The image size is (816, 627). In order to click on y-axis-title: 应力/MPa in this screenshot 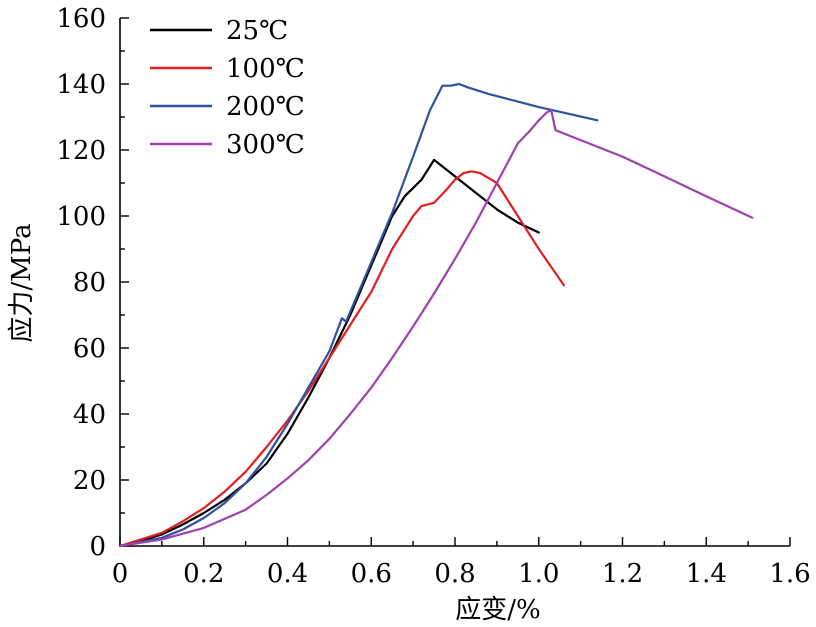, I will do `click(22, 282)`.